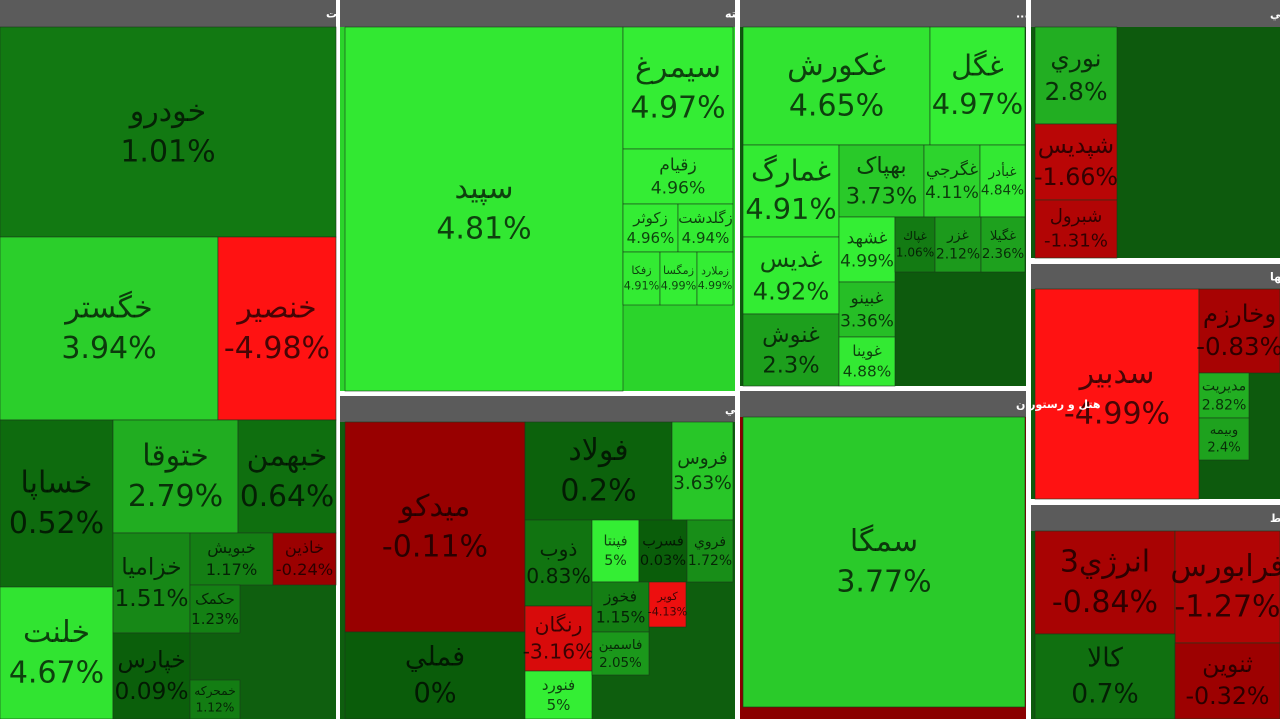  I want to click on tile-symbol: ميدكو, so click(434, 506).